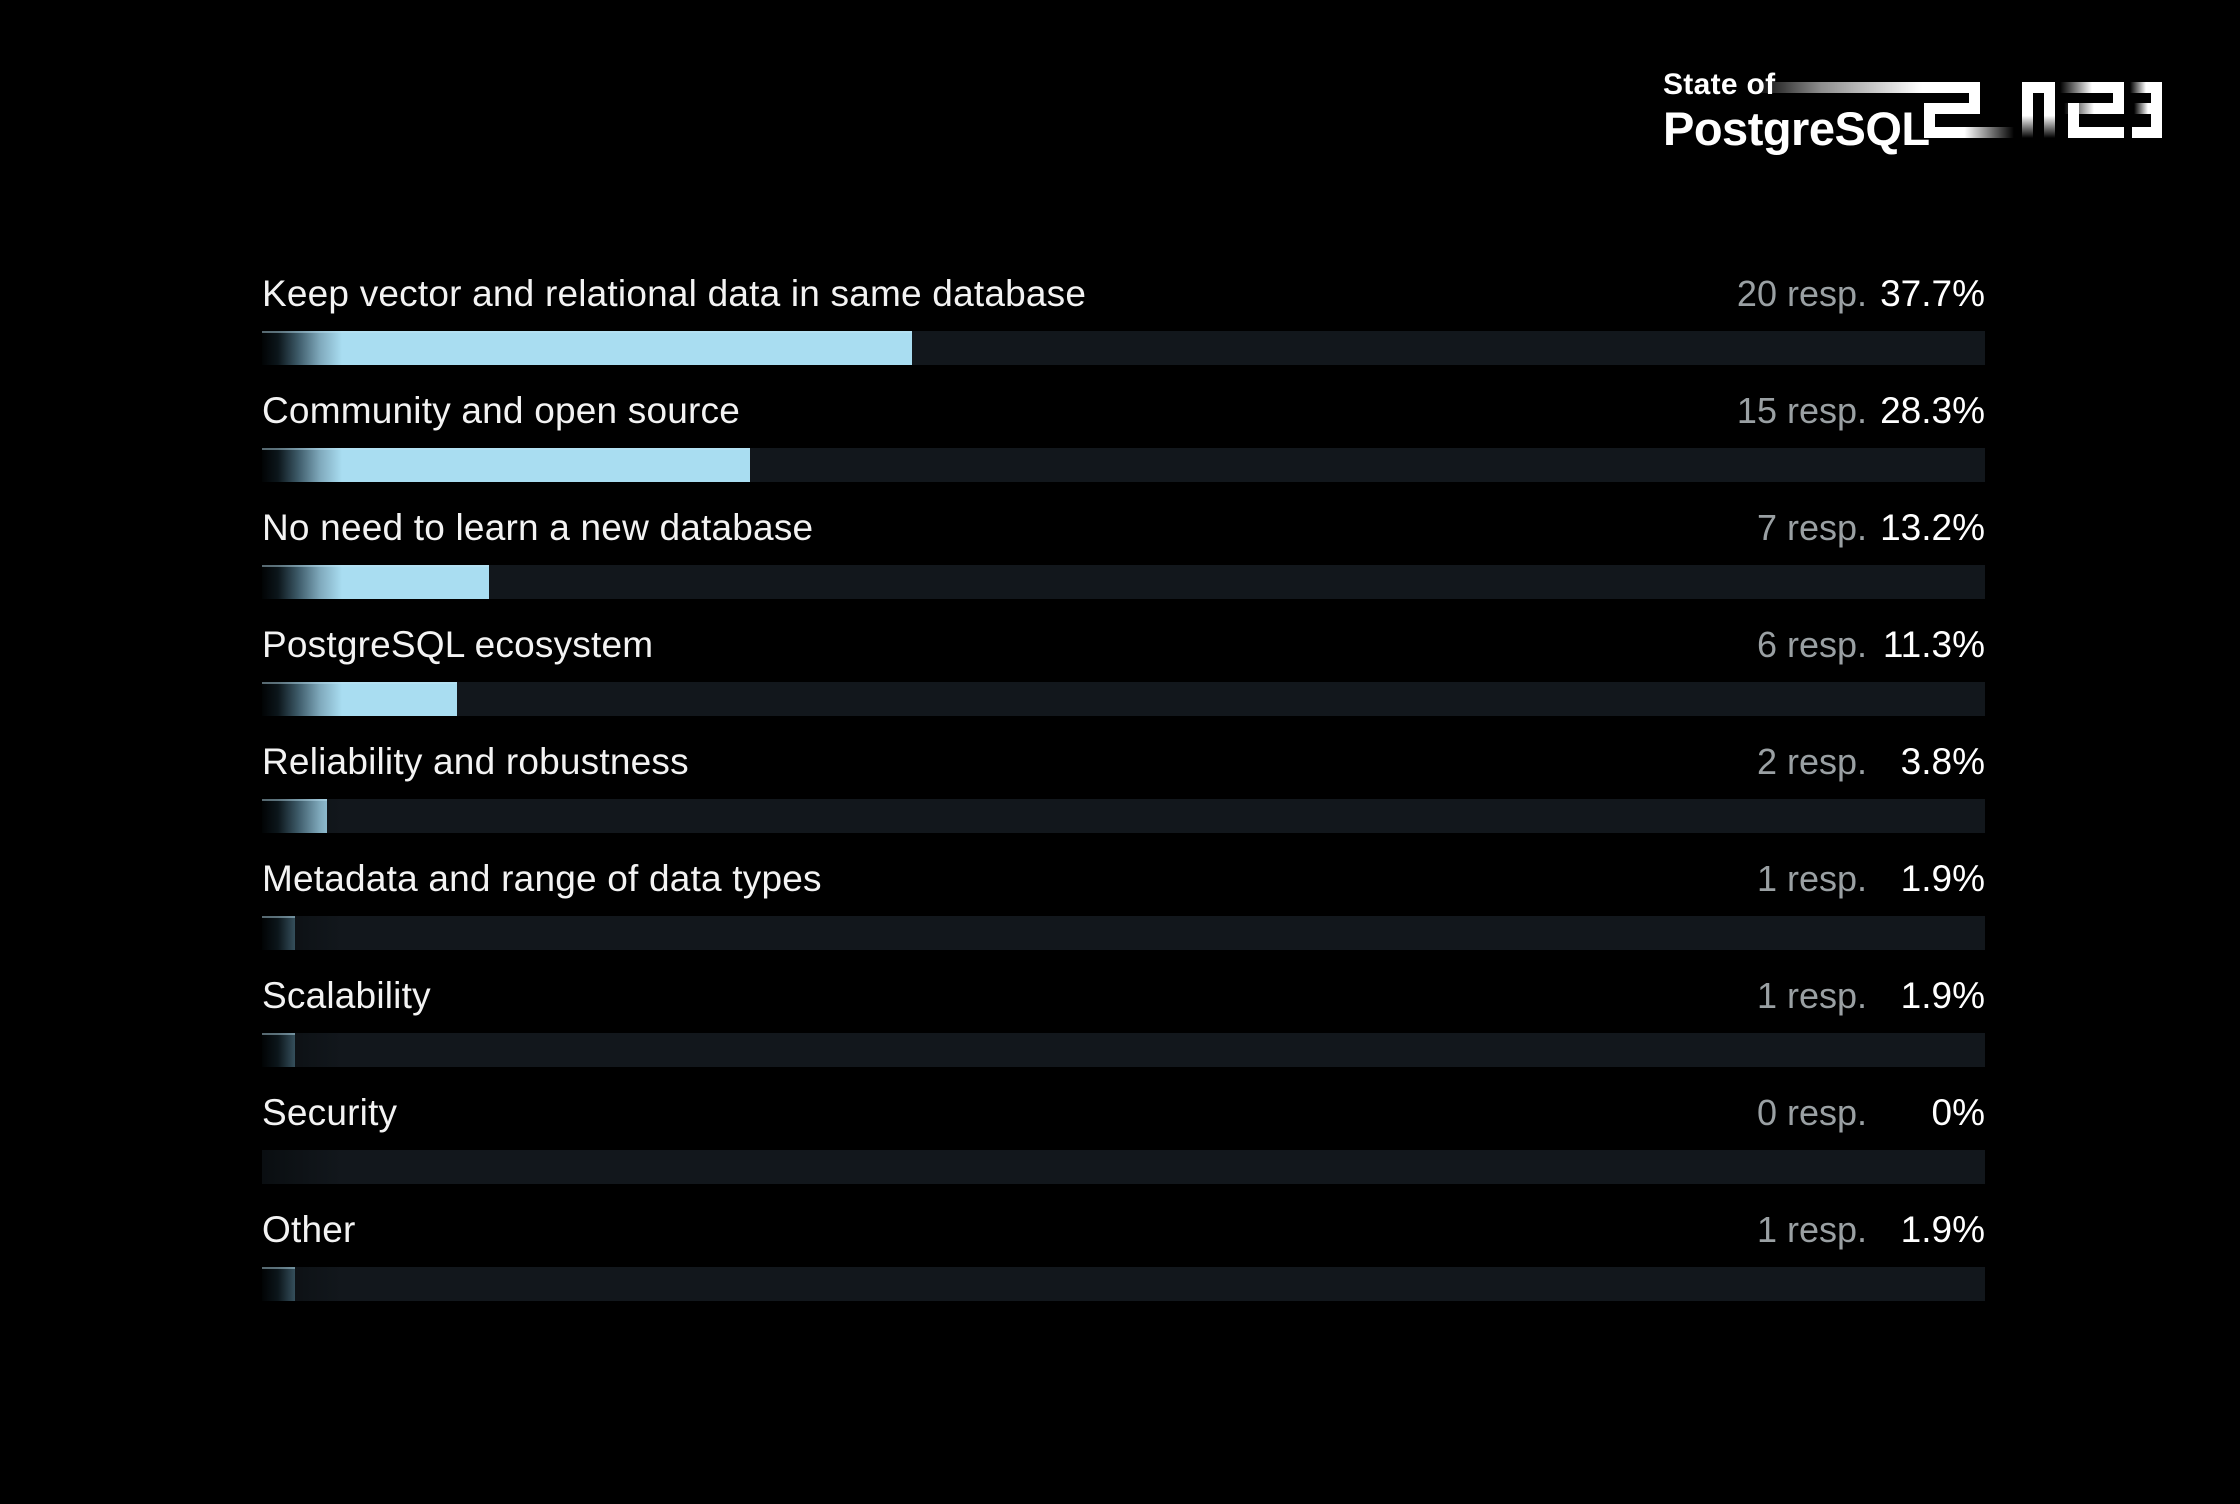  What do you see at coordinates (501, 410) in the screenshot?
I see `category-label: Community and open source` at bounding box center [501, 410].